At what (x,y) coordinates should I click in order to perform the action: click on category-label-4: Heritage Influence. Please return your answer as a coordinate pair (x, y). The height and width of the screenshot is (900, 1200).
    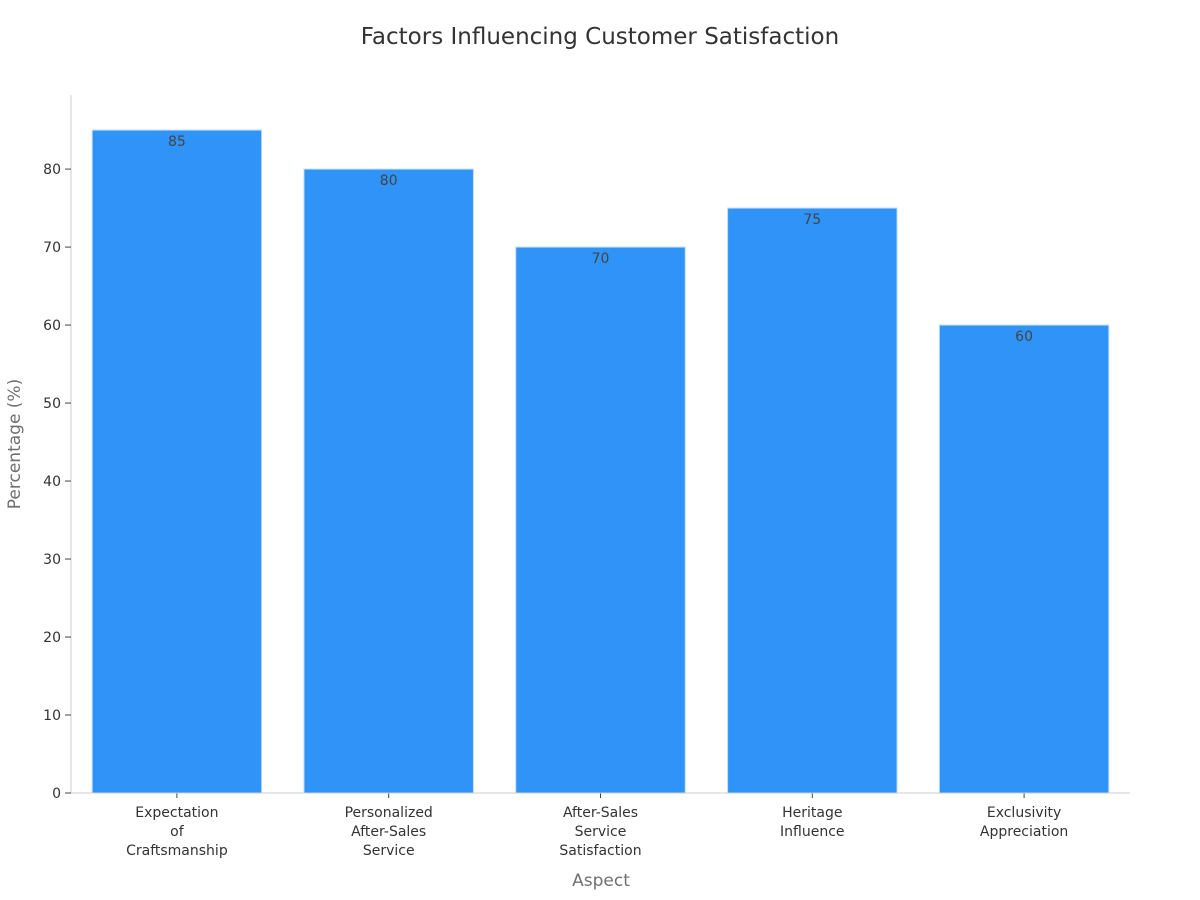
    Looking at the image, I should click on (812, 822).